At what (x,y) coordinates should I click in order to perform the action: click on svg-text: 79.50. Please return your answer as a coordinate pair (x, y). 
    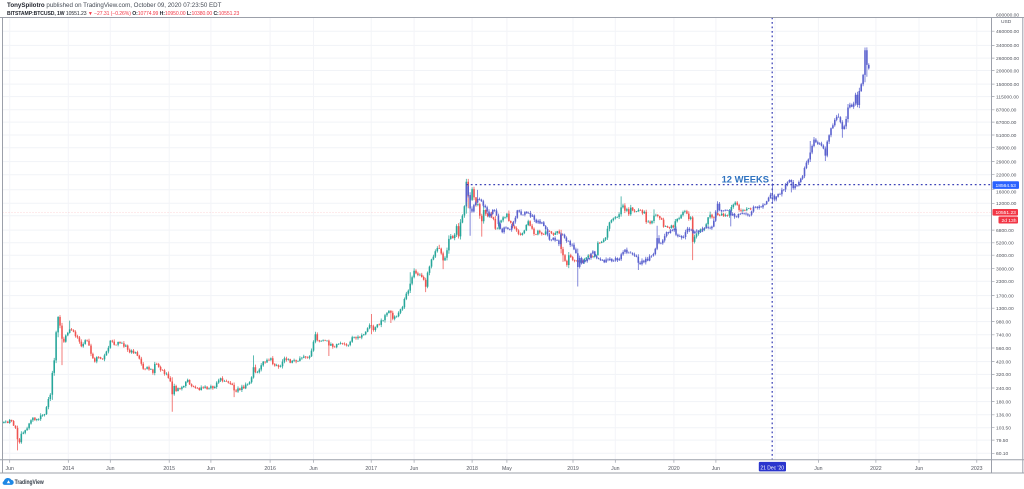
    Looking at the image, I should click on (1002, 441).